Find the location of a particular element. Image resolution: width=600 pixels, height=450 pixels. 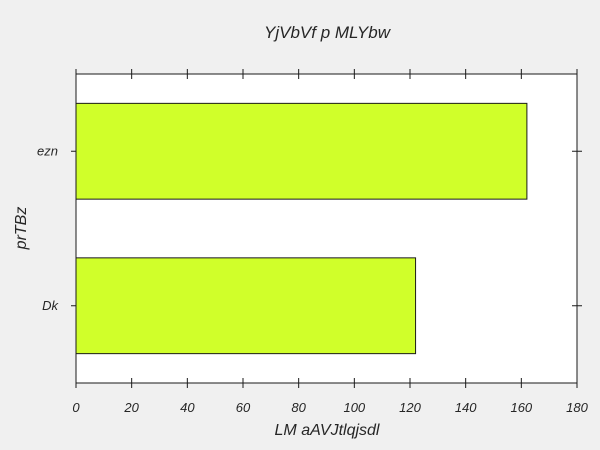

x-axis-label: LM aAVJtlqjsdl is located at coordinates (327, 430).